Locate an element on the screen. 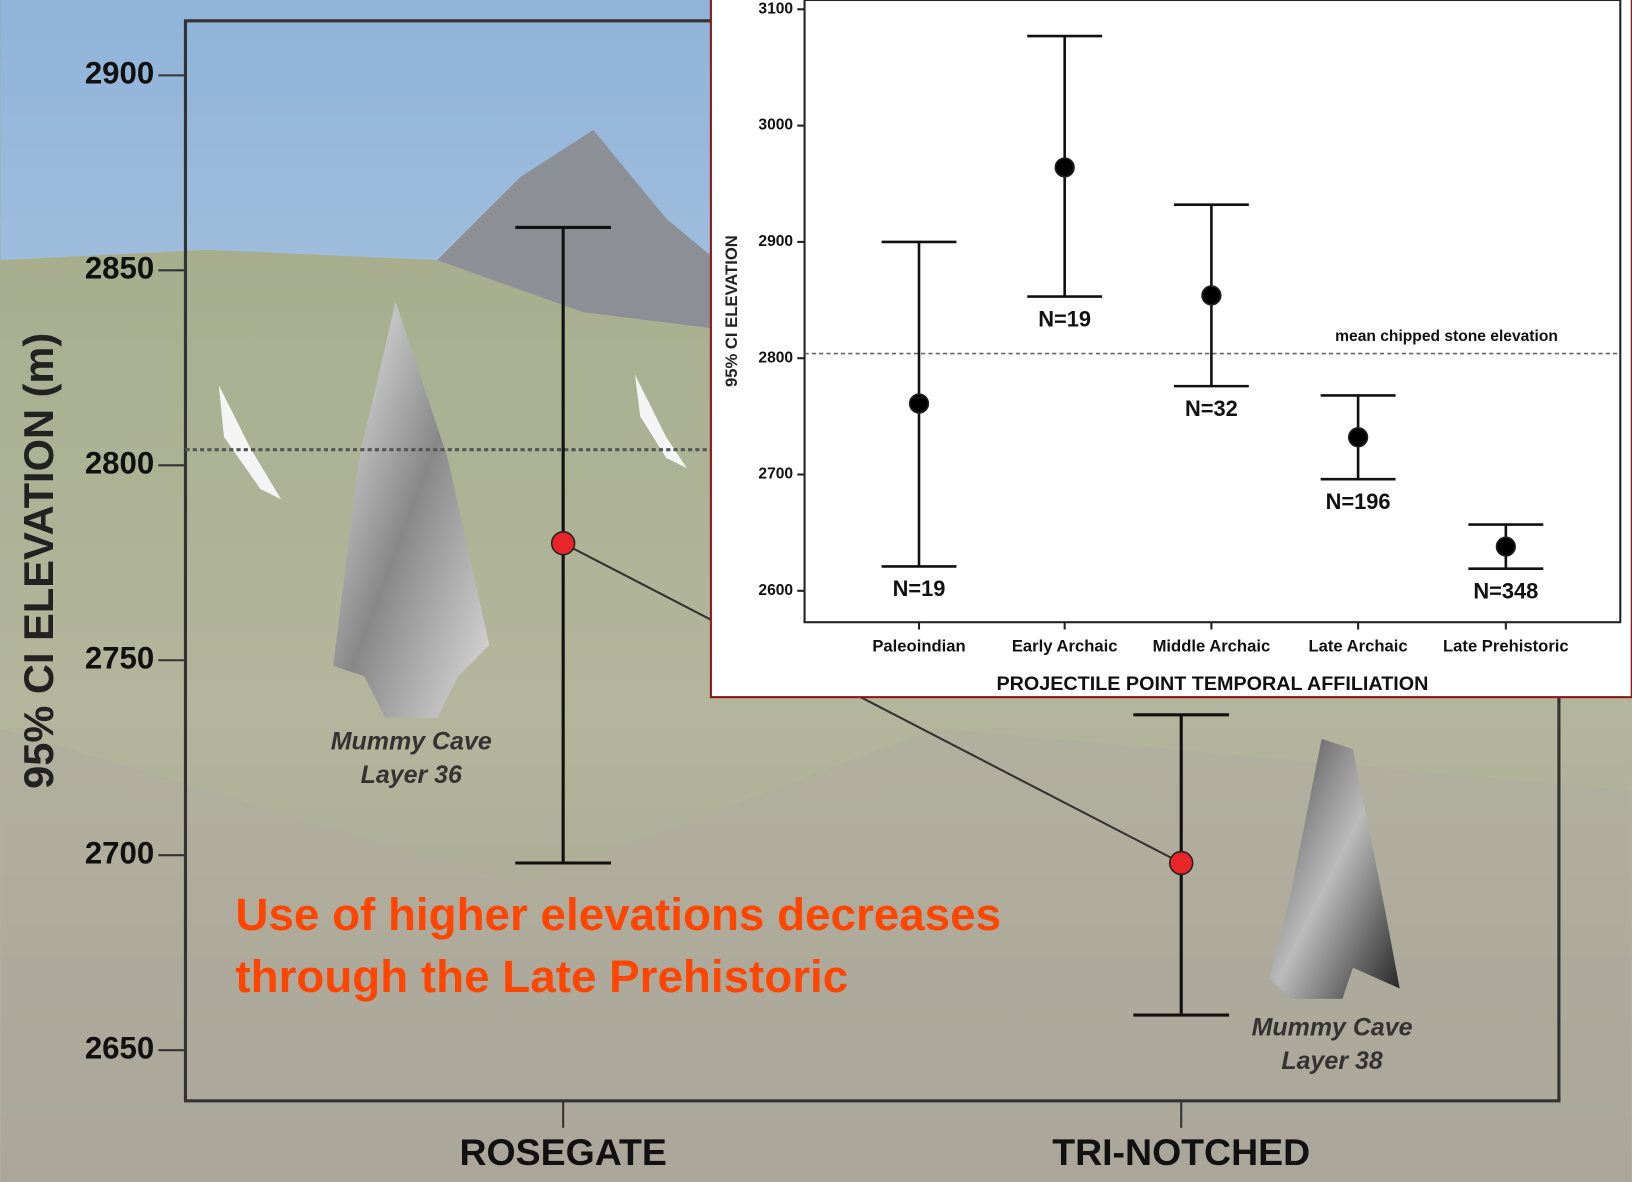 This screenshot has width=1632, height=1182. x-tick-label: ROSEGATE is located at coordinates (562, 1152).